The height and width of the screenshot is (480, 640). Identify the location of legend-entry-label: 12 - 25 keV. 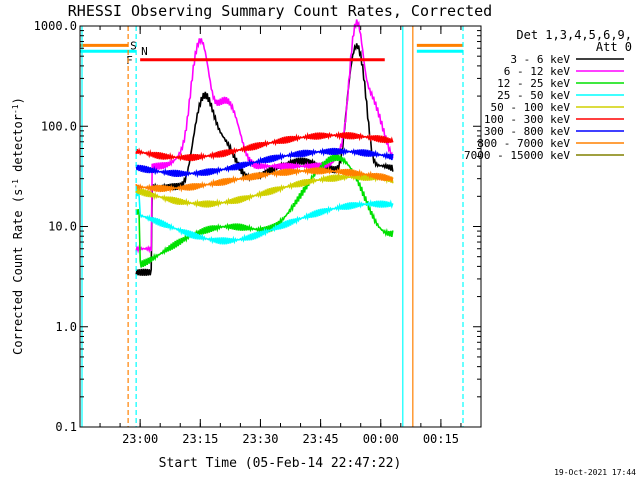
(533, 83).